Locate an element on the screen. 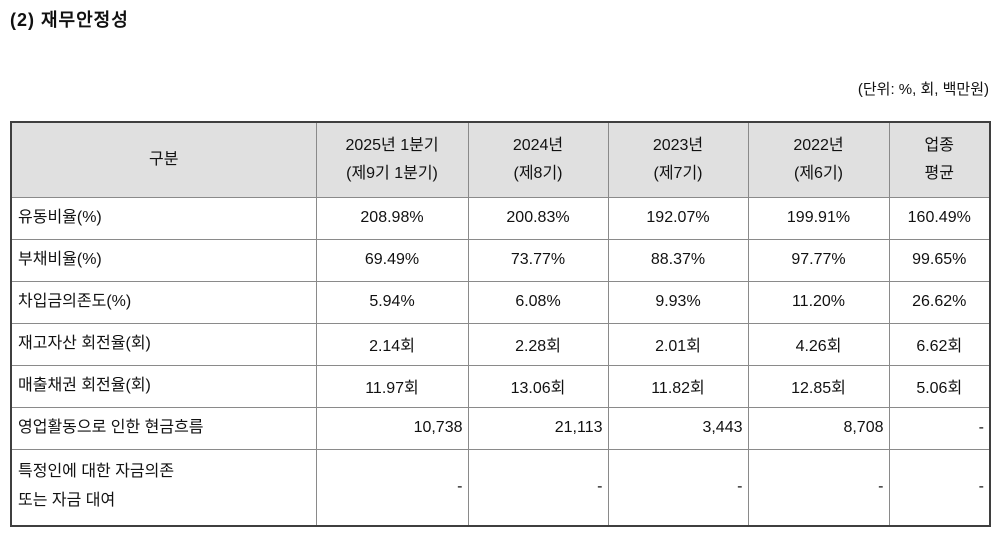 The image size is (997, 542). row-value: 5.06회 is located at coordinates (939, 386).